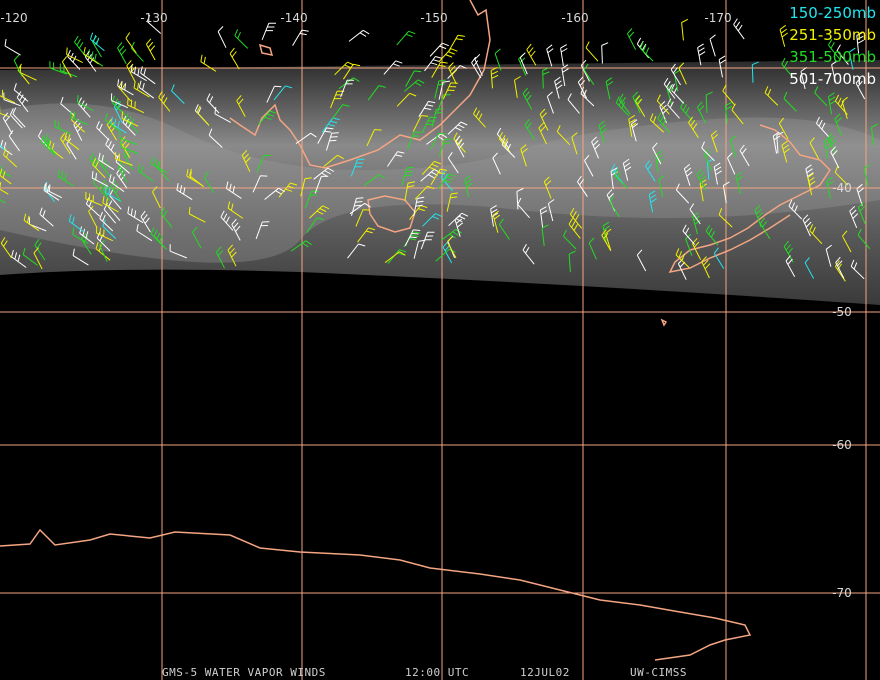 This screenshot has width=880, height=680. What do you see at coordinates (13, 18) in the screenshot?
I see `longitude-label: -120` at bounding box center [13, 18].